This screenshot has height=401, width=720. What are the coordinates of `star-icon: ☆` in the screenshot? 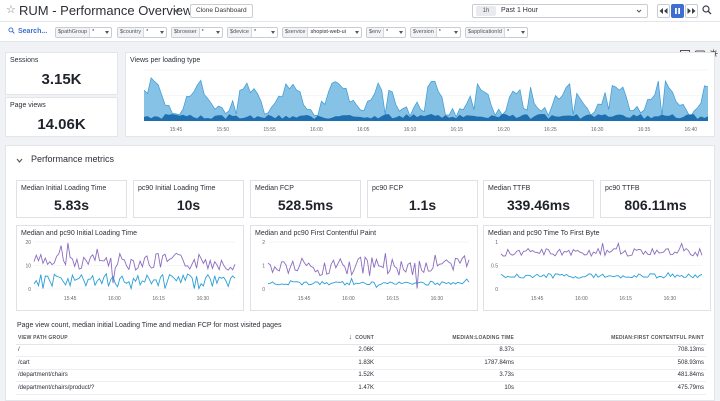 It's located at (11, 10).